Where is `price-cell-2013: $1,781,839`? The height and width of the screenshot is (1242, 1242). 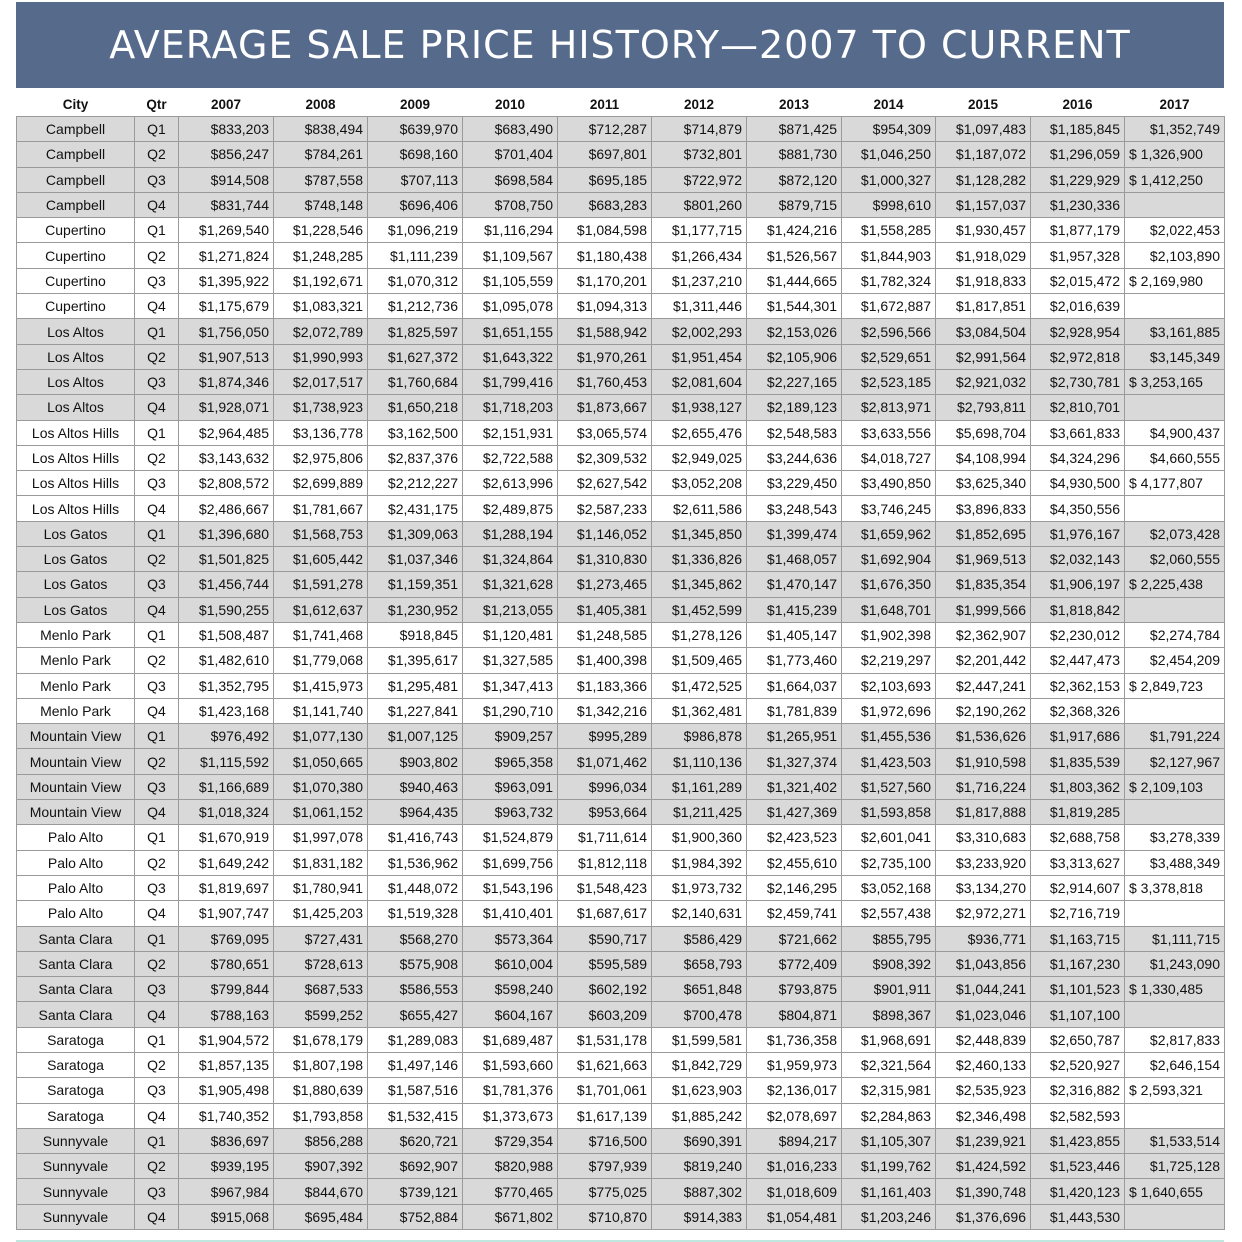
price-cell-2013: $1,781,839 is located at coordinates (794, 711).